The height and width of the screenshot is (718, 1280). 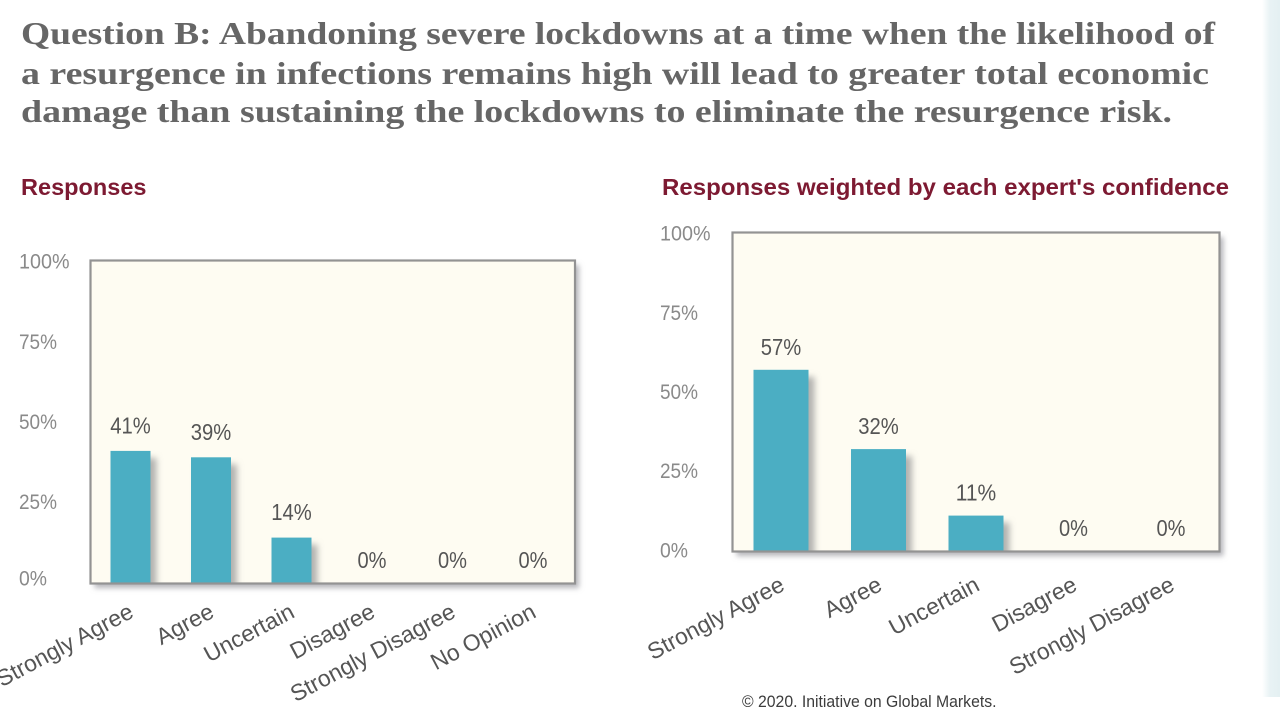 I want to click on svg-text: Responses, so click(x=84, y=187).